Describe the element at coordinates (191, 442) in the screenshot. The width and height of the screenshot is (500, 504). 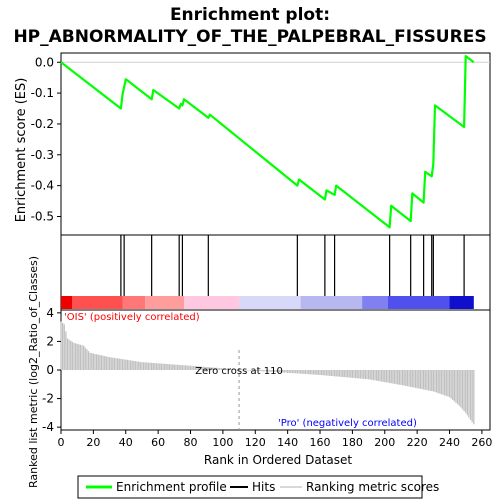
I see `x-tick-label: 80` at that location.